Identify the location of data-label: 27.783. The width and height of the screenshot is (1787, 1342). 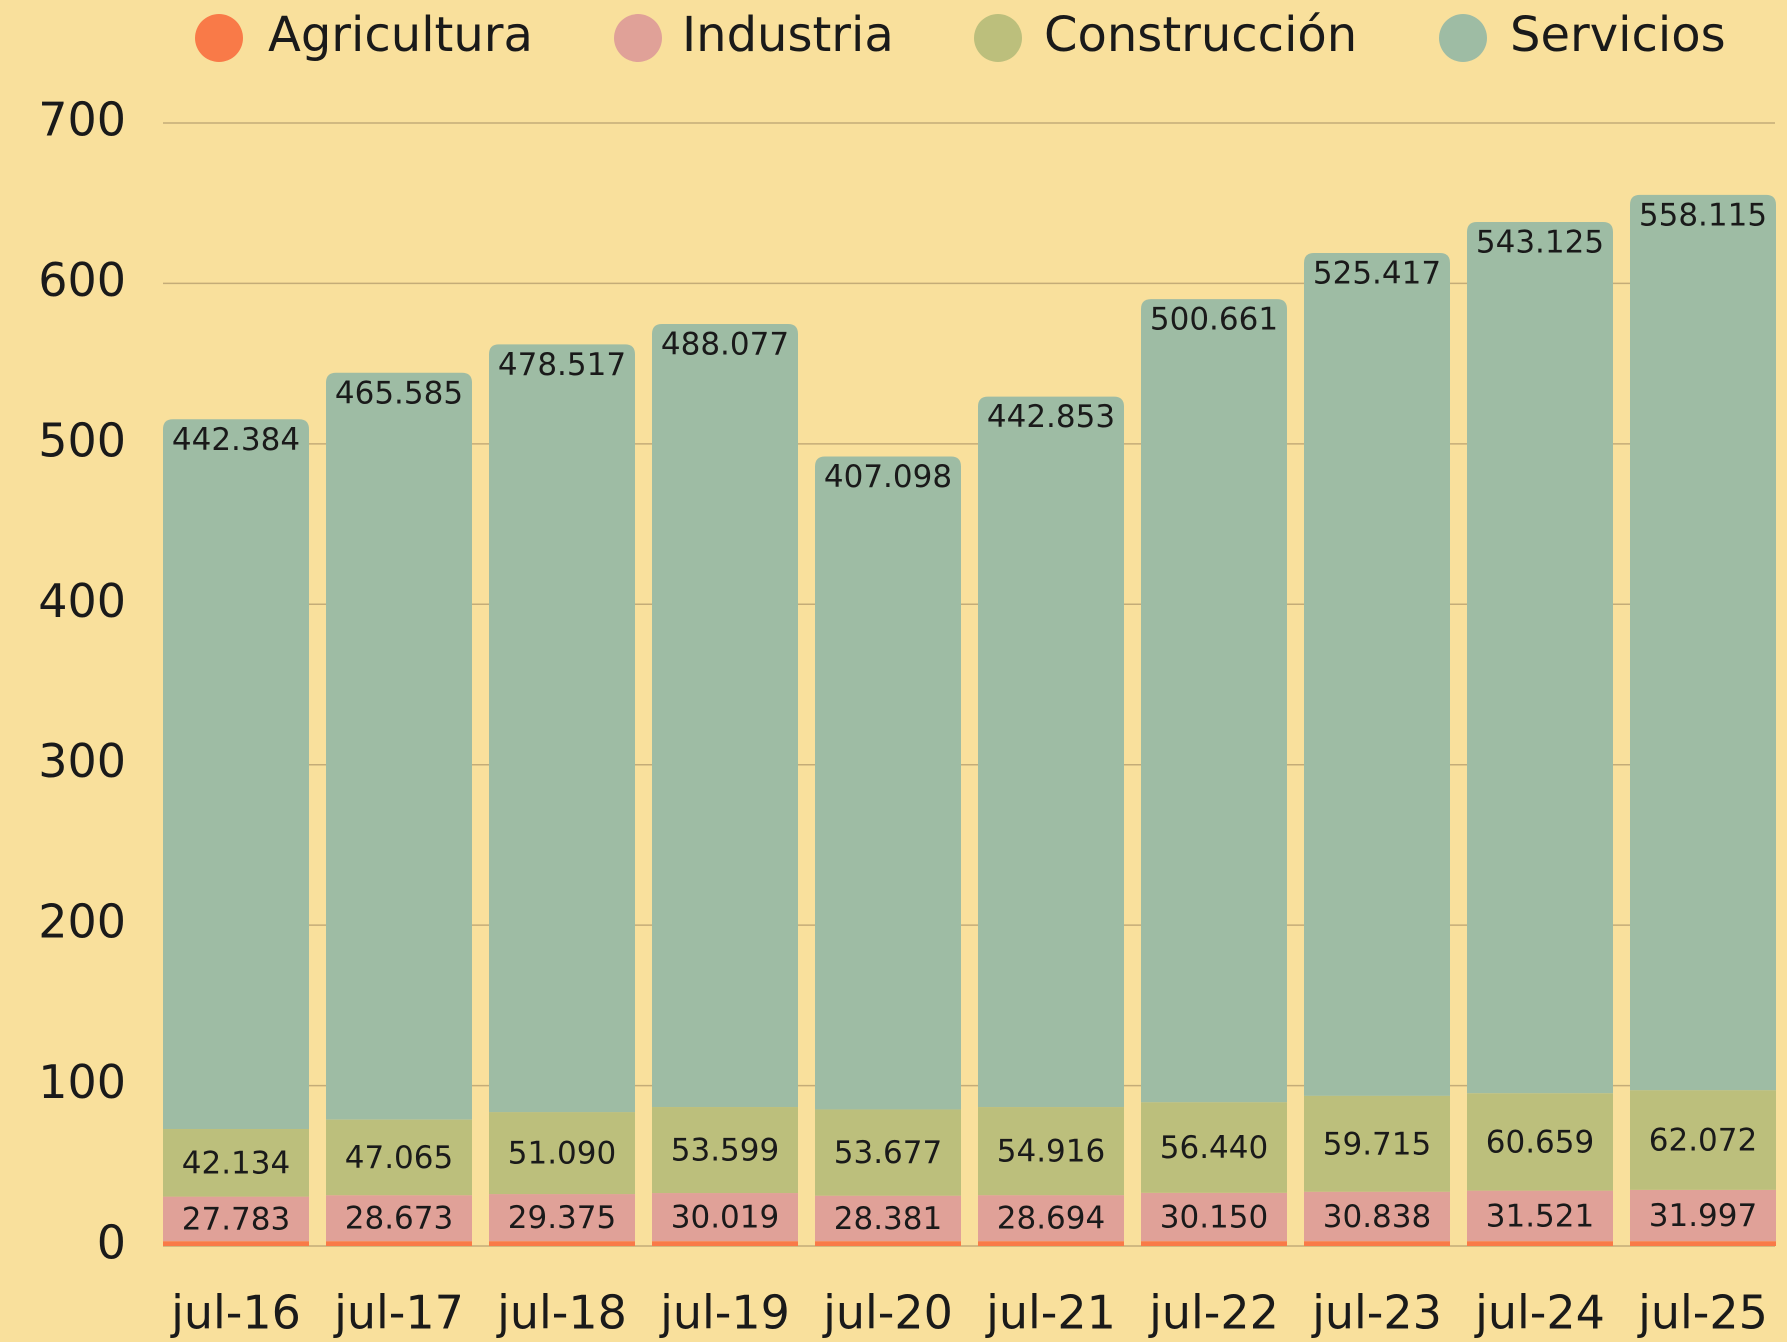
(236, 1219).